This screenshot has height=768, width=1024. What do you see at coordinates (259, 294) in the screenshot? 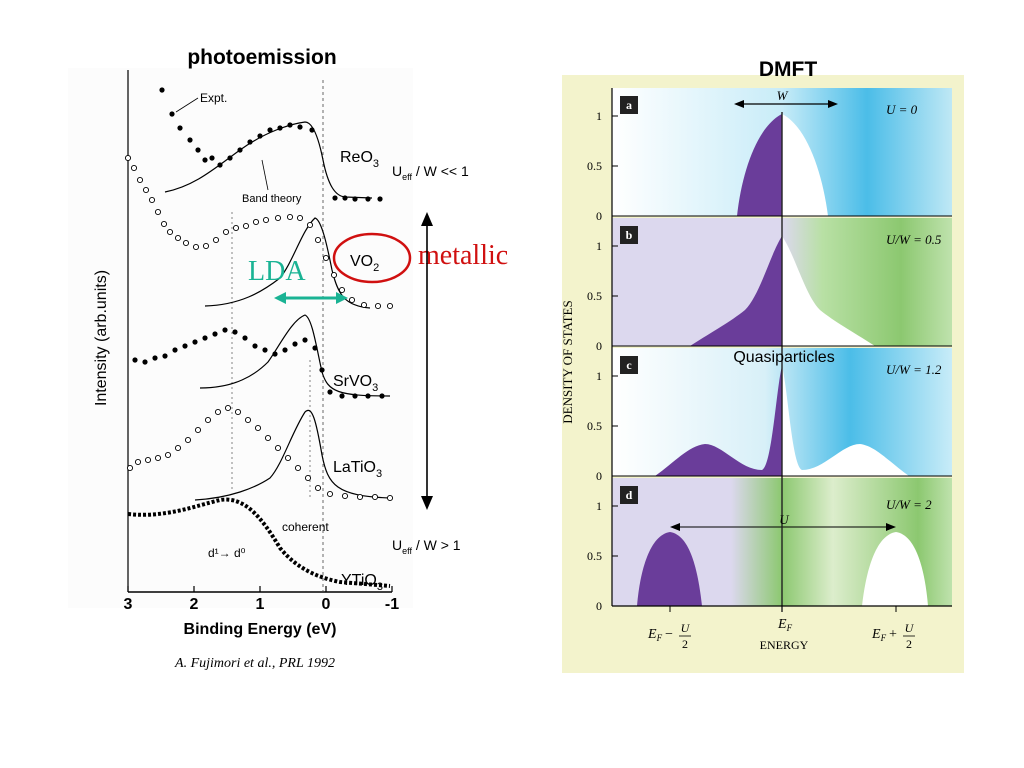
I see `experimental-data-points` at bounding box center [259, 294].